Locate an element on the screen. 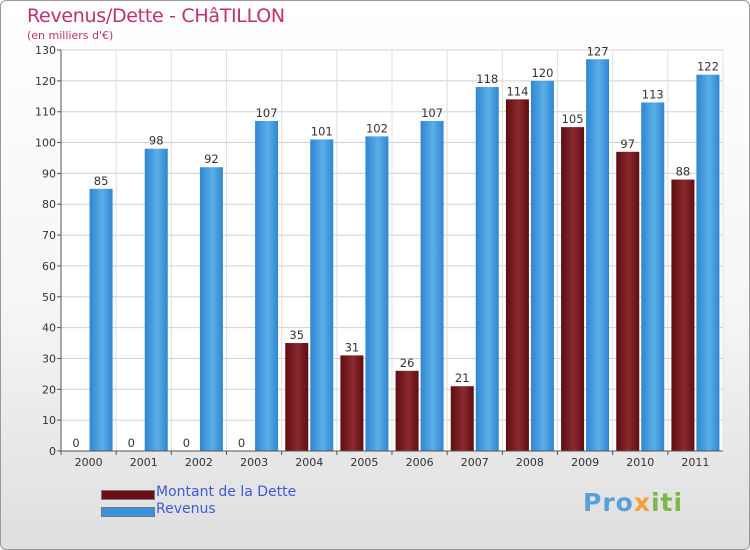 This screenshot has height=550, width=750. unit-label: (en milliers d'€) is located at coordinates (70, 35).